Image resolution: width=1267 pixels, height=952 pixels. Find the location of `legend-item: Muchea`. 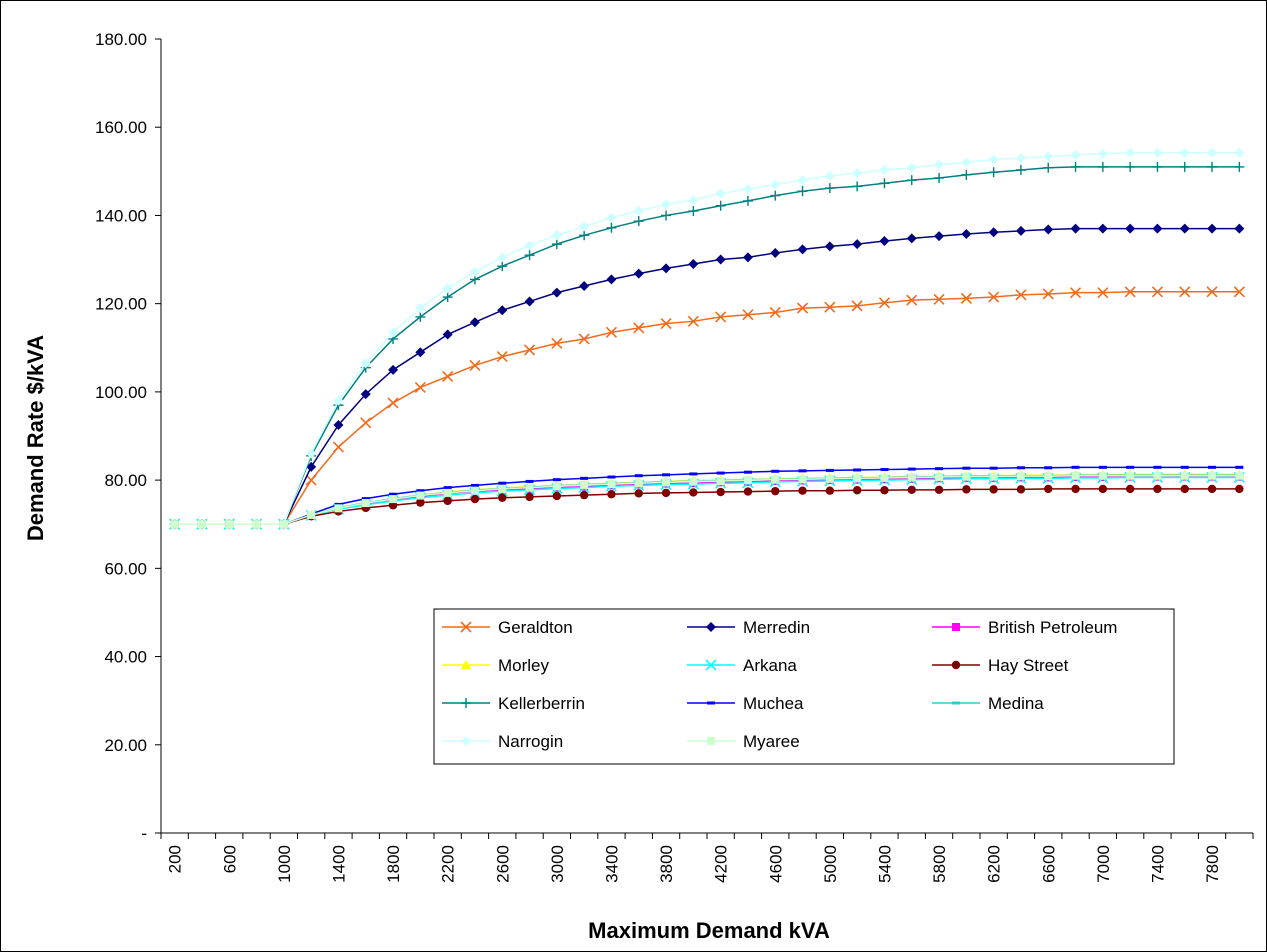

legend-item: Muchea is located at coordinates (745, 703).